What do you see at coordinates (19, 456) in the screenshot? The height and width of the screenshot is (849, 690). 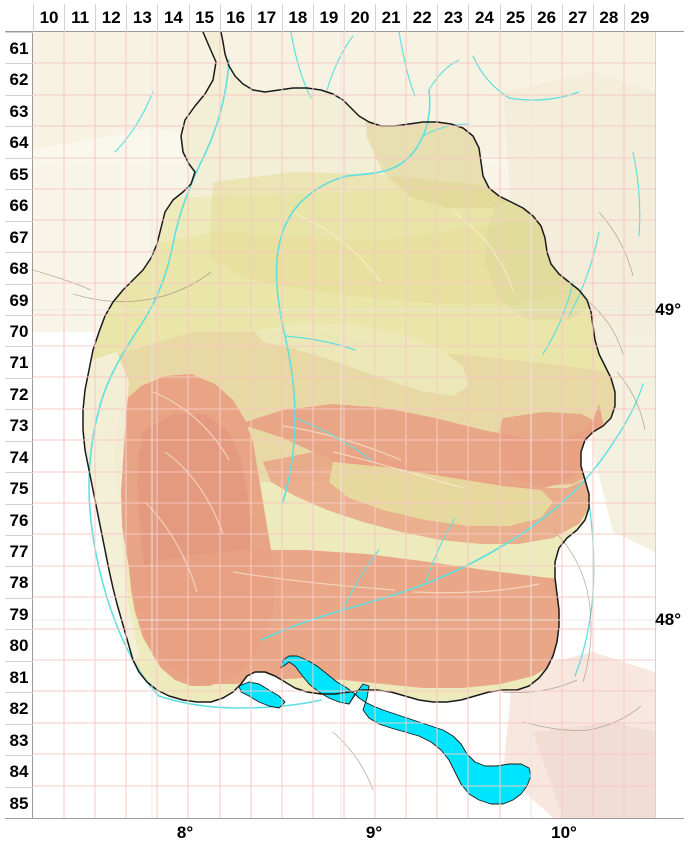 I see `row-label-74: 74` at bounding box center [19, 456].